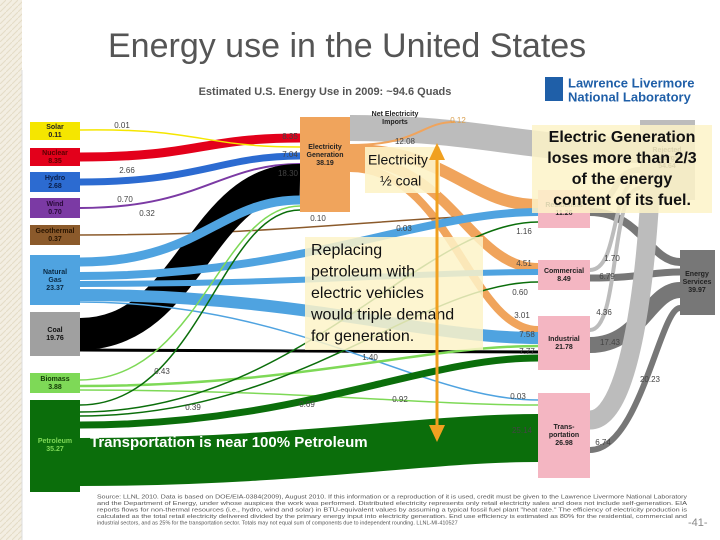  Describe the element at coordinates (54, 379) in the screenshot. I see `source-name: Biomass` at that location.